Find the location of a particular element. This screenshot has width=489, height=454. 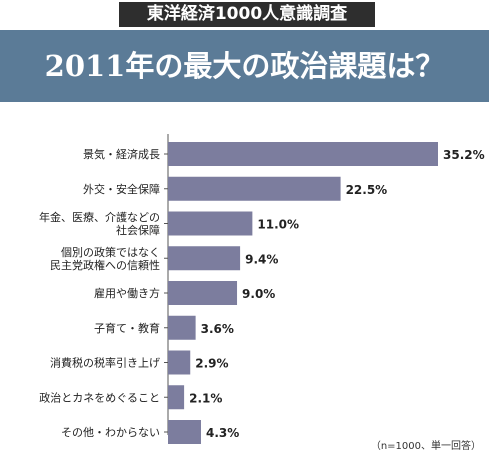

value-label: 9.4% is located at coordinates (261, 259).